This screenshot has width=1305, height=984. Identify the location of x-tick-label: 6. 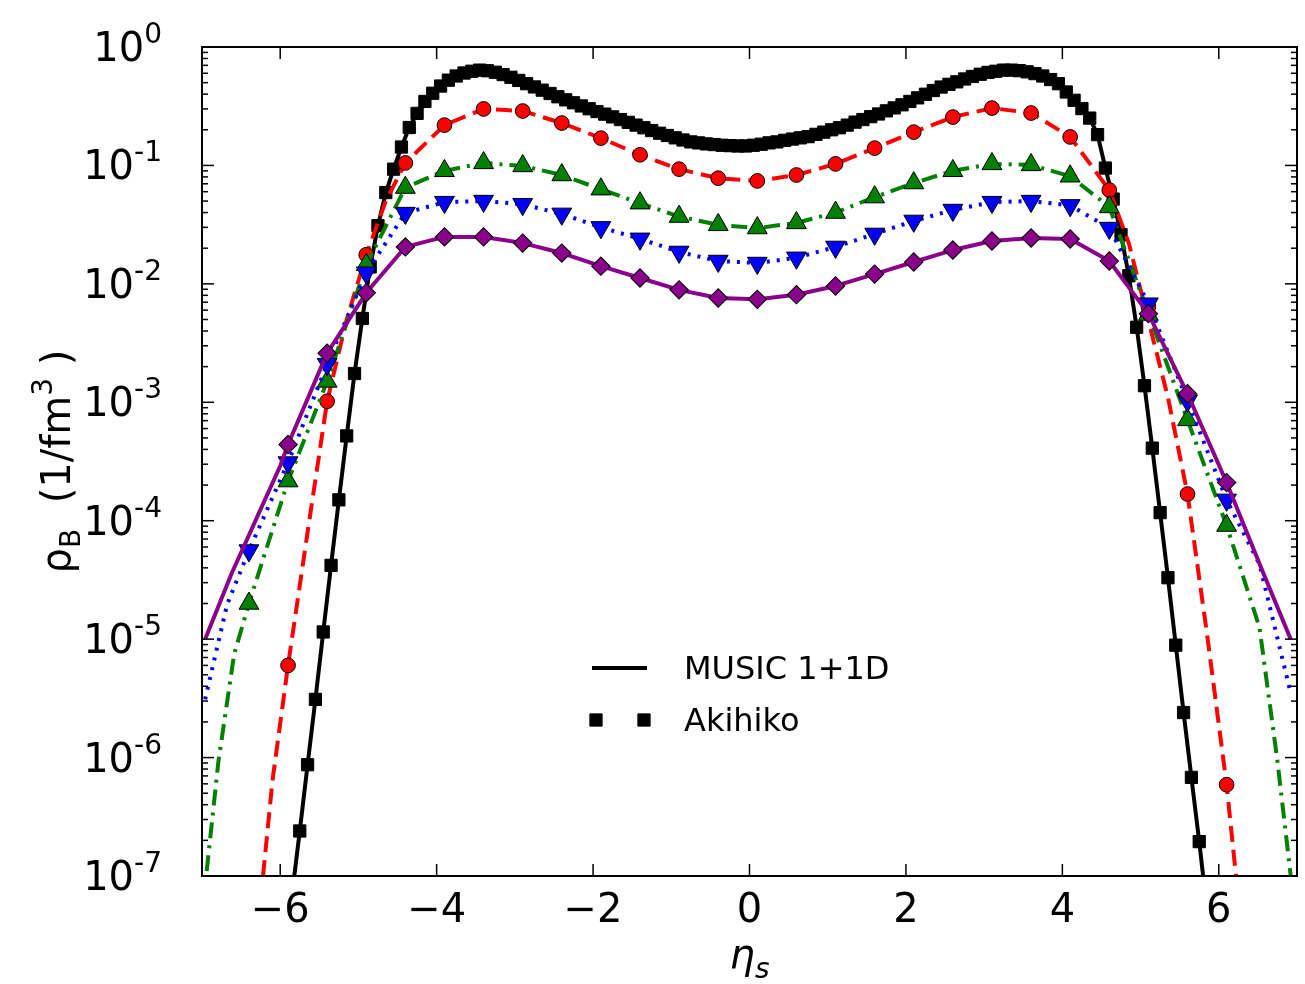
(1219, 908).